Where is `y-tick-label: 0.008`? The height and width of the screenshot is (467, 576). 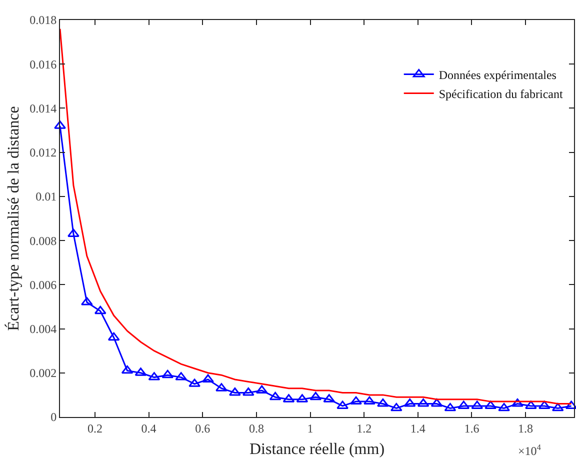
y-tick-label: 0.008 is located at coordinates (43, 241).